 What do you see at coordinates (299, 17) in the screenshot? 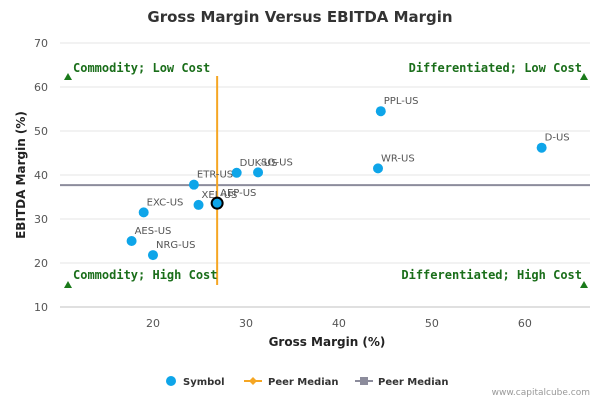
I see `chart-title: Gross Margin Versus EBITDA Margin` at bounding box center [299, 17].